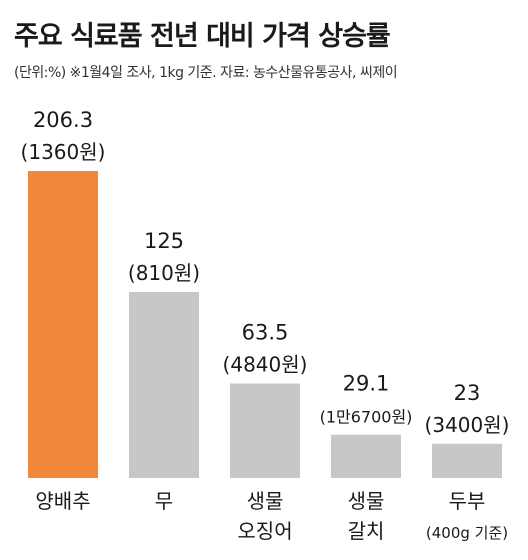  Describe the element at coordinates (63, 152) in the screenshot. I see `price-label: (1360원)` at that location.